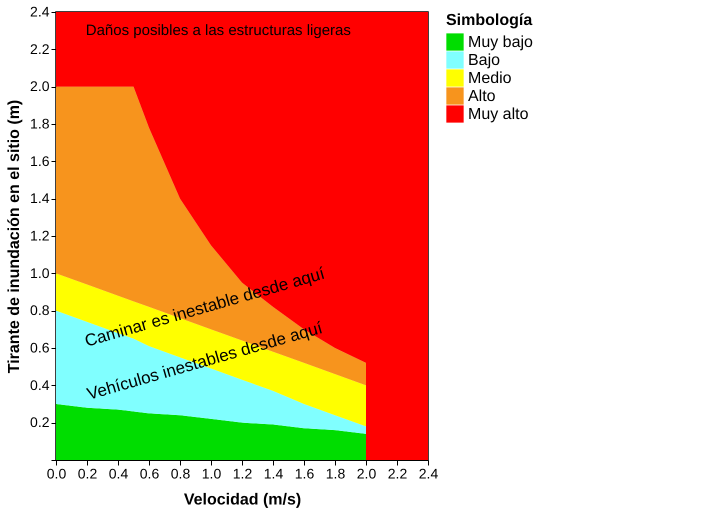 This screenshot has width=714, height=522. I want to click on y-tick-label: 2.2, so click(40, 48).